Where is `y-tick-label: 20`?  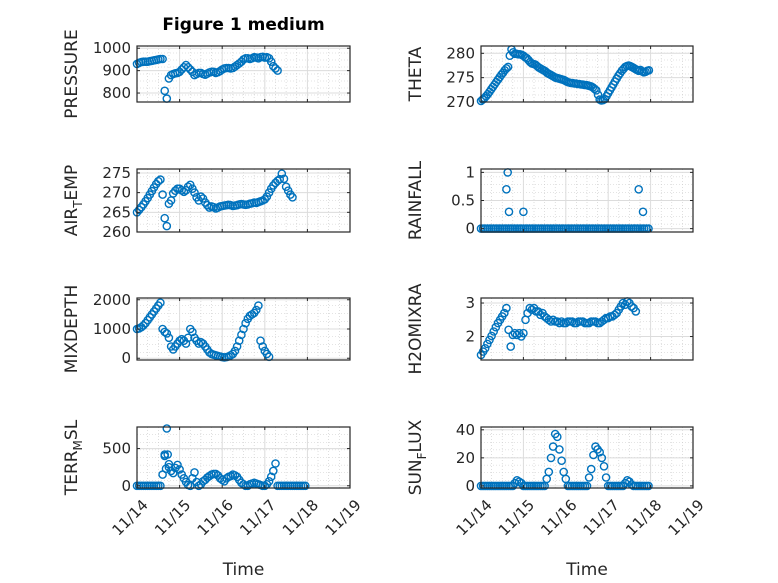
y-tick-label: 20 is located at coordinates (465, 458).